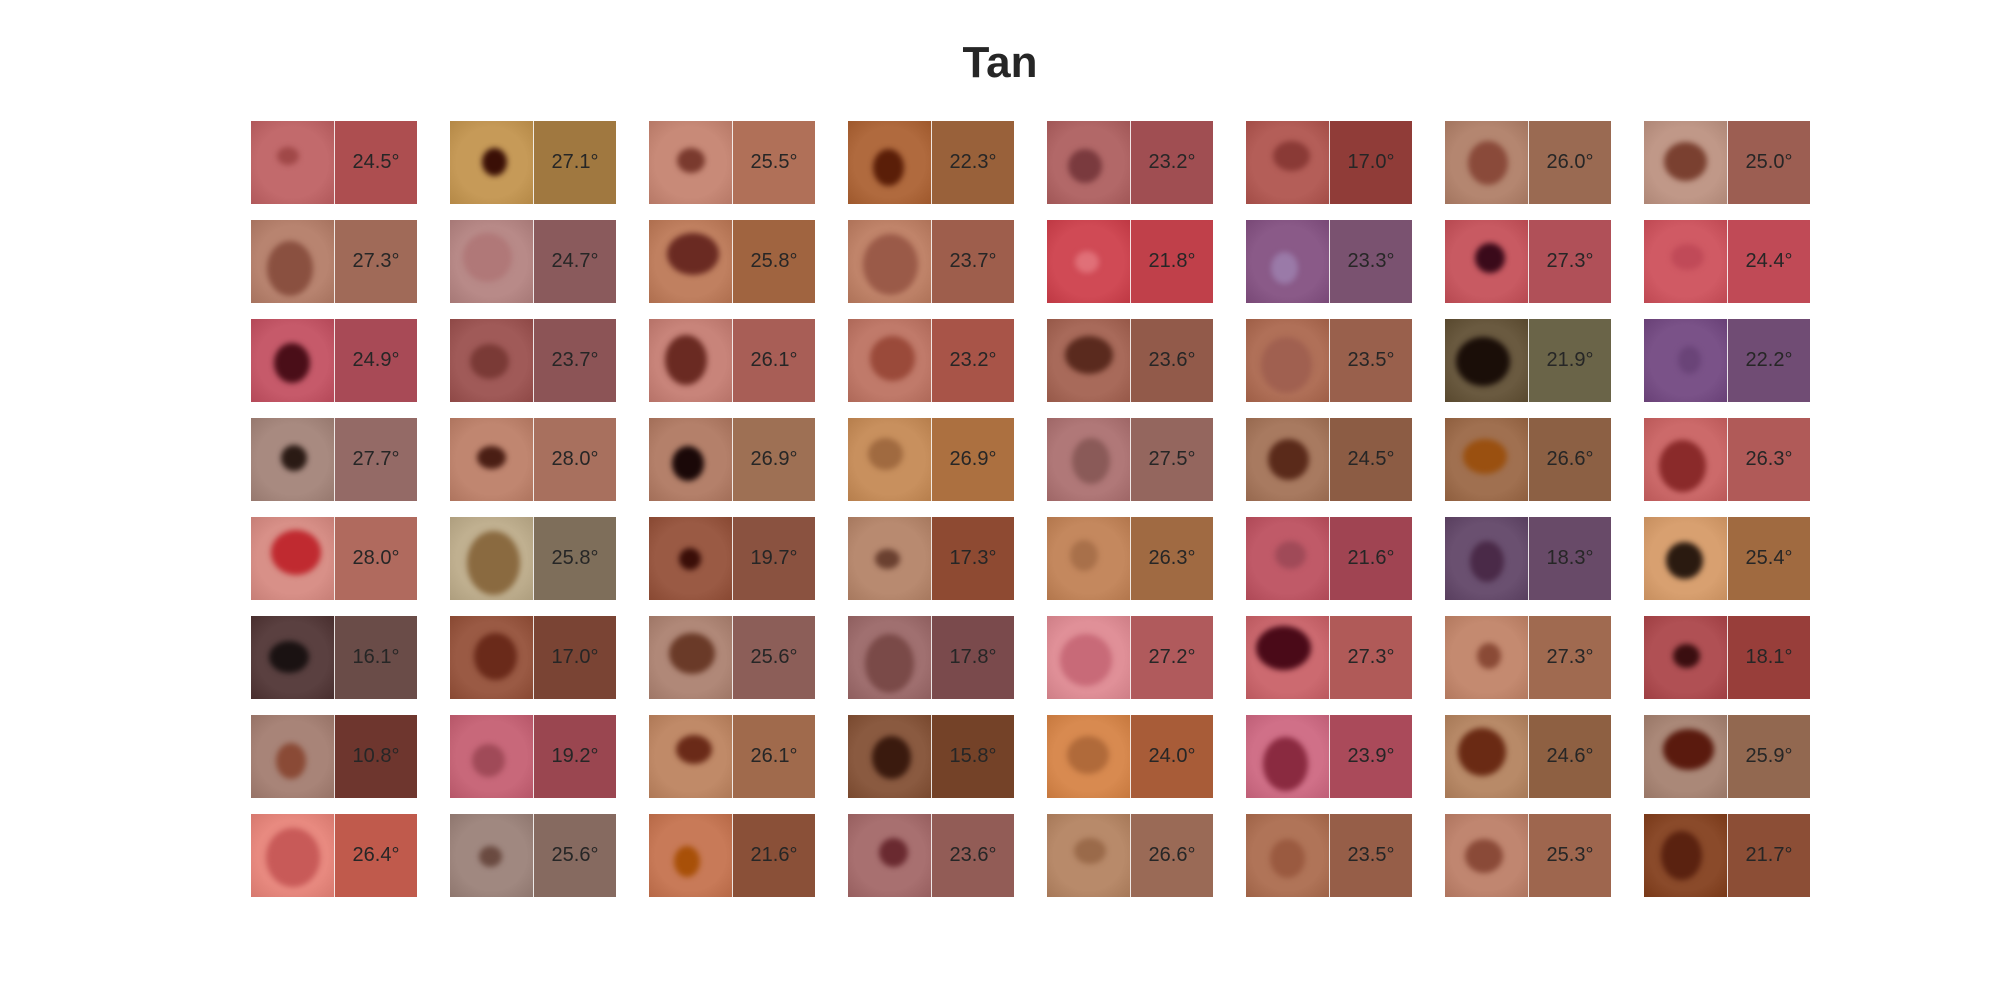 The width and height of the screenshot is (2000, 1000). Describe the element at coordinates (1768, 855) in the screenshot. I see `color-swatch: 21.7°` at that location.